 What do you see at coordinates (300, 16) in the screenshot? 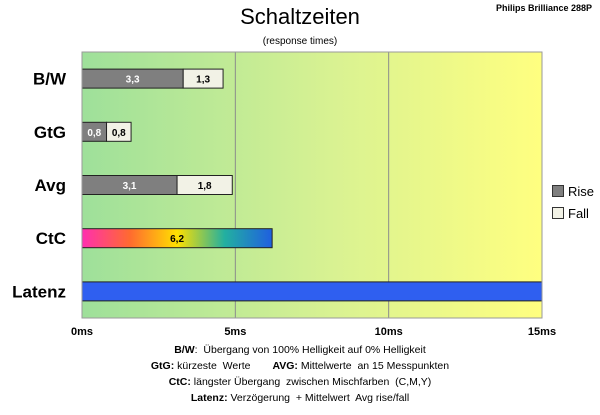
I see `chart-title: Schaltzeiten` at bounding box center [300, 16].